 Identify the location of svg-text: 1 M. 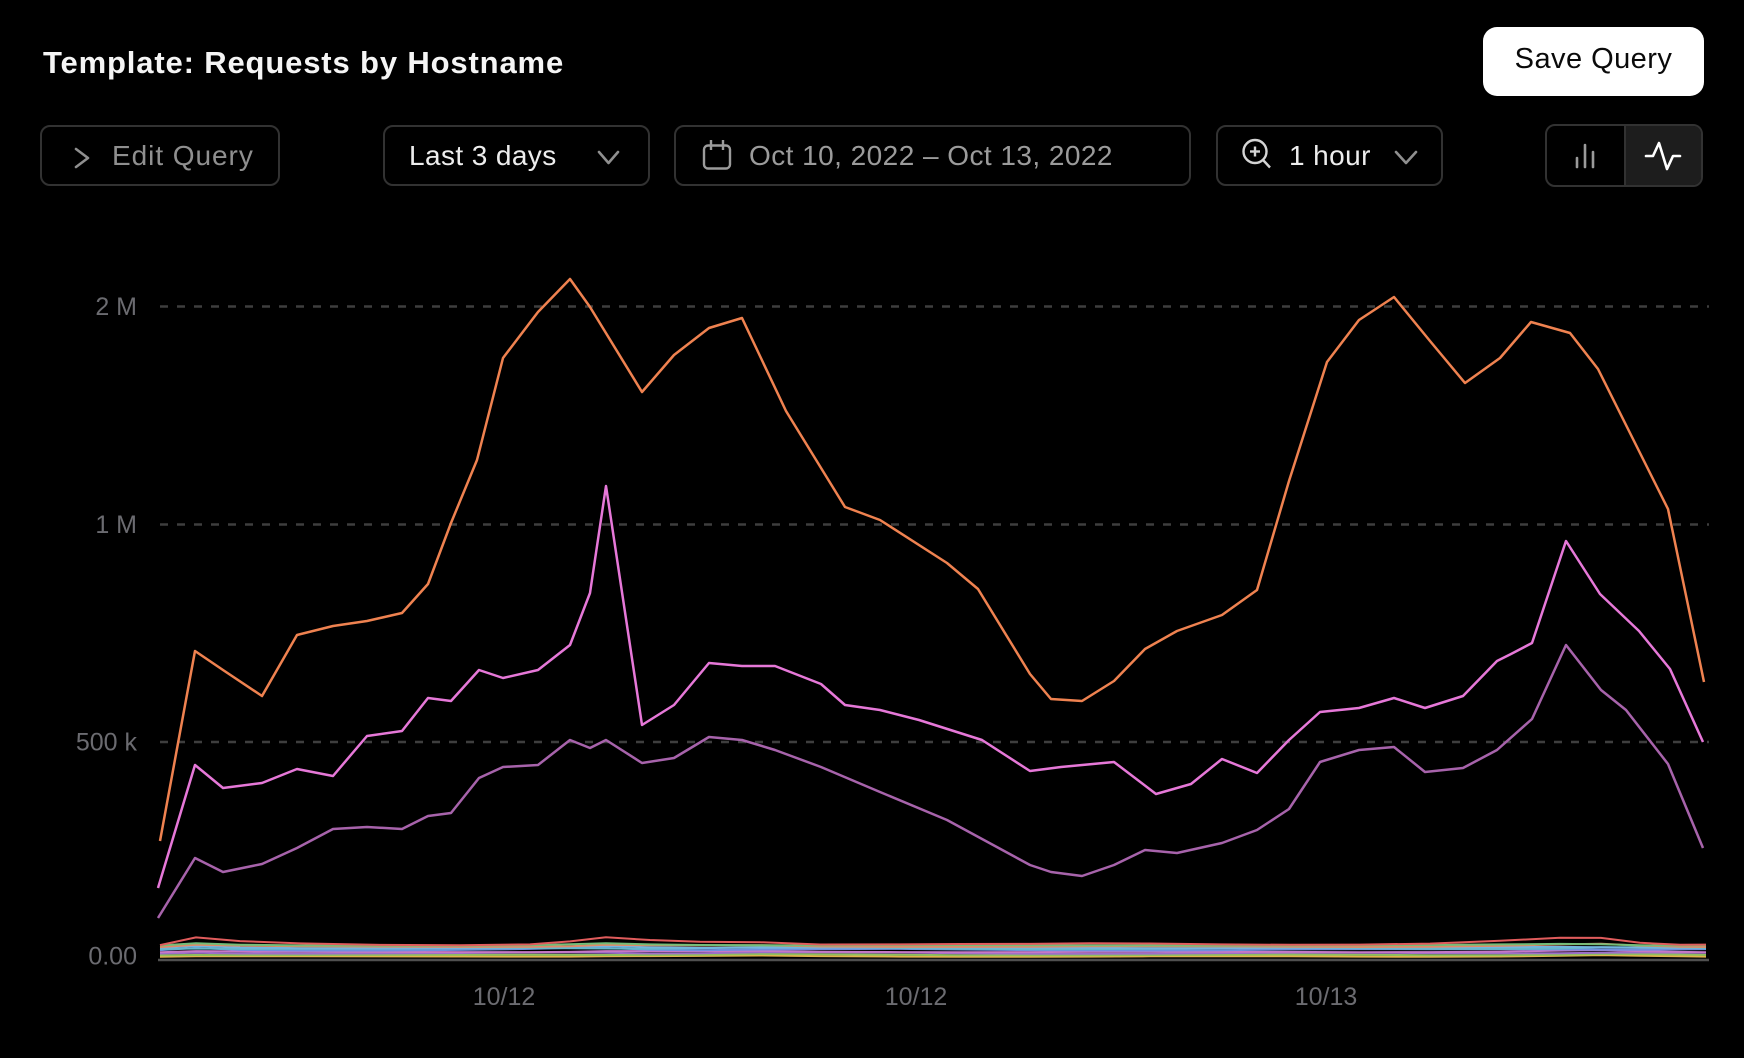
(116, 525).